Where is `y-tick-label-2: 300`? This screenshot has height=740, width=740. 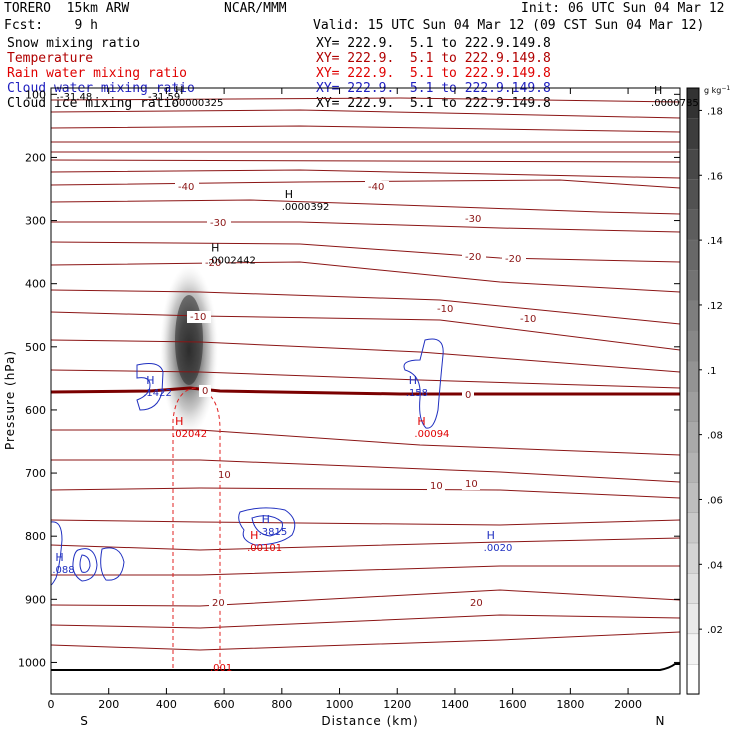
y-tick-label-2: 300 is located at coordinates (35, 221).